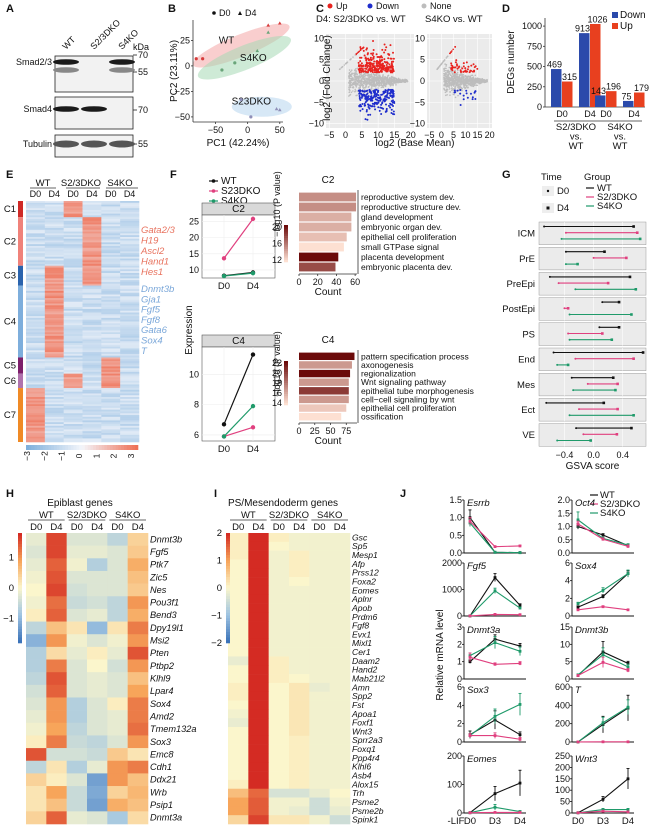  Describe the element at coordinates (573, 390) in the screenshot. I see `range-d0-marker` at that location.